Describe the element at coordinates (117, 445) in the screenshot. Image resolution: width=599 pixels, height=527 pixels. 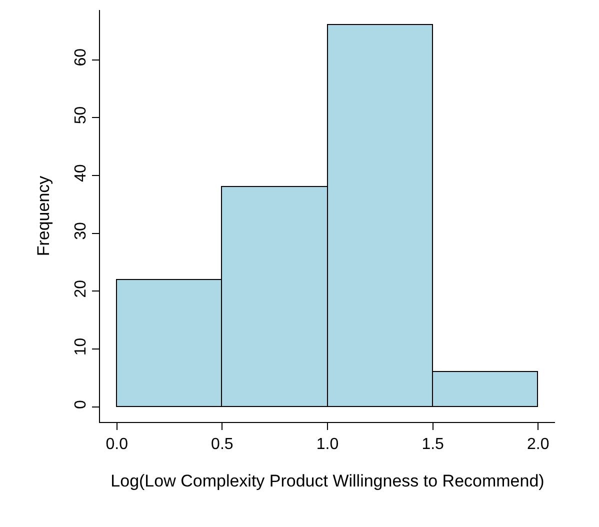
I see `x-tick-label: 0.0` at that location.